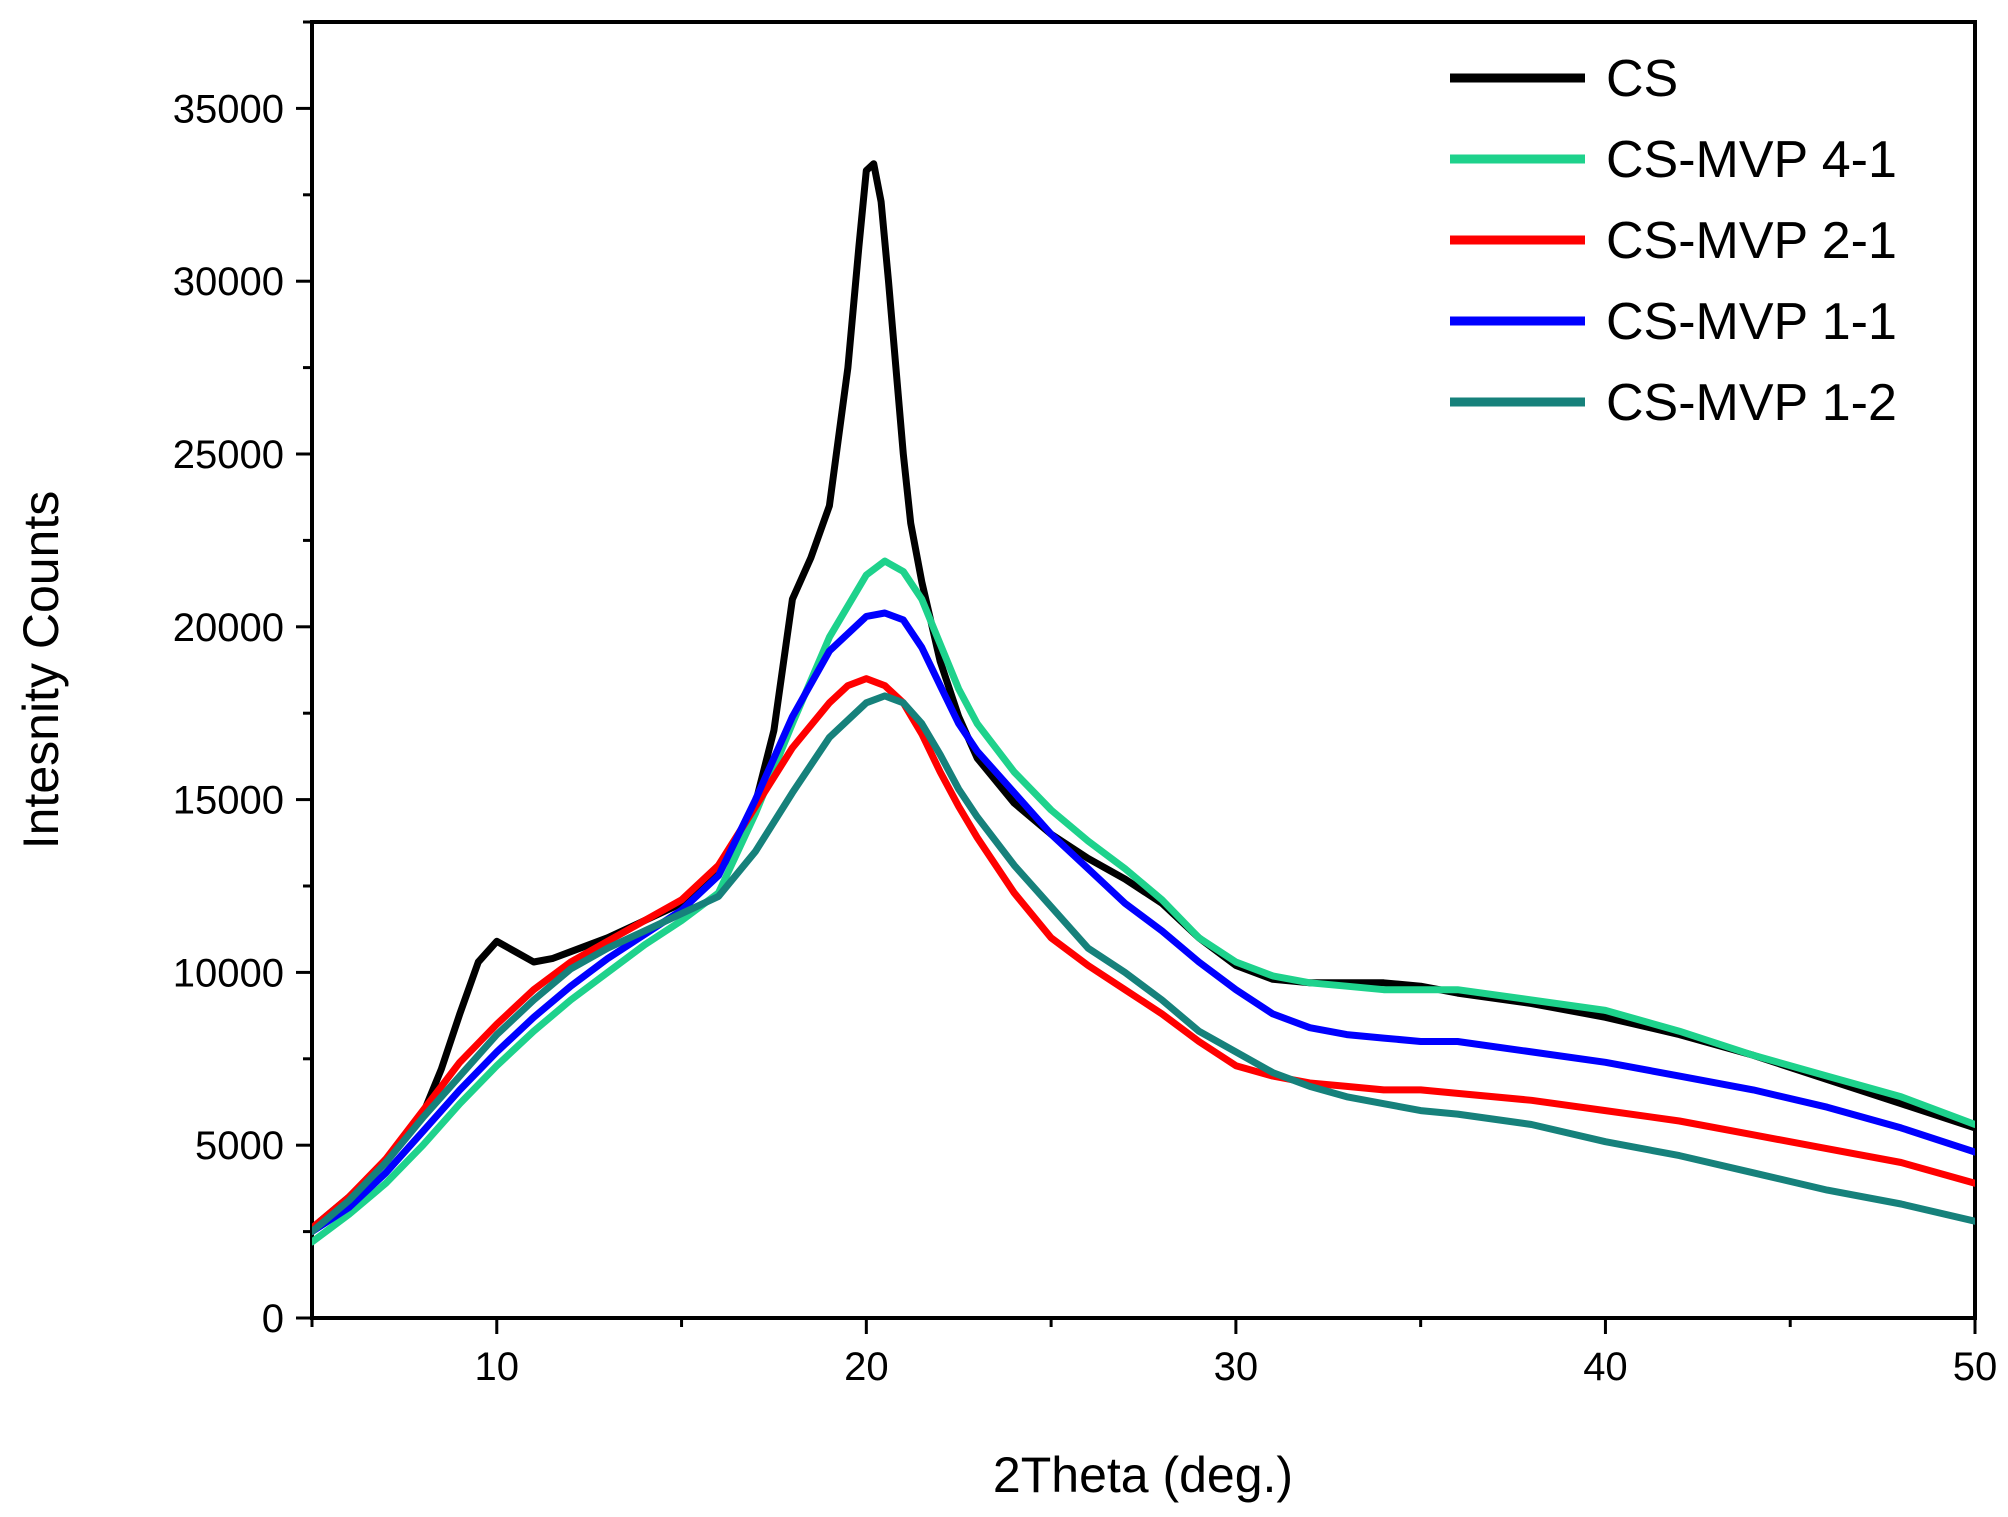  Describe the element at coordinates (1751, 403) in the screenshot. I see `legend-label: CS-MVP 1-2` at that location.